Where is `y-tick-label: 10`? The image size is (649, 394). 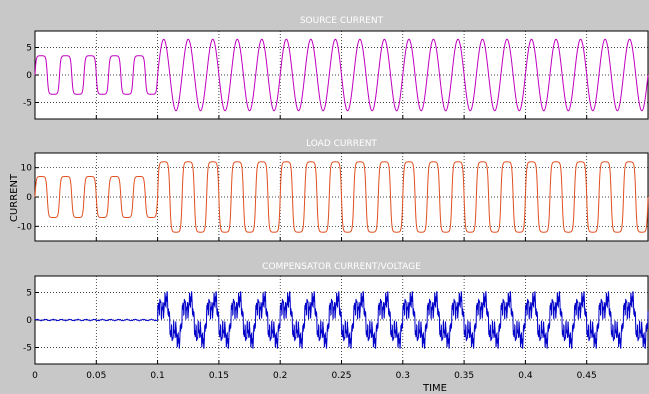
y-tick-label: 10 is located at coordinates (27, 169).